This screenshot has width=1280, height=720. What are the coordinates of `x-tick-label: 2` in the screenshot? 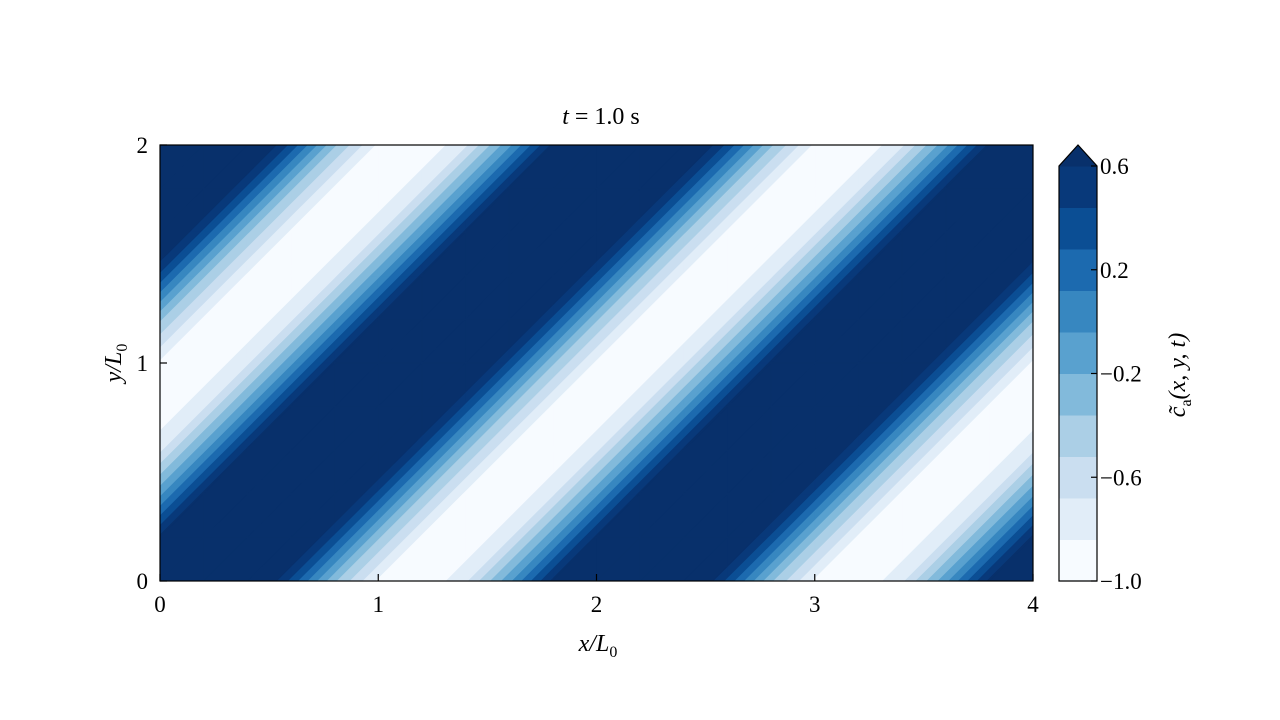 It's located at (597, 604).